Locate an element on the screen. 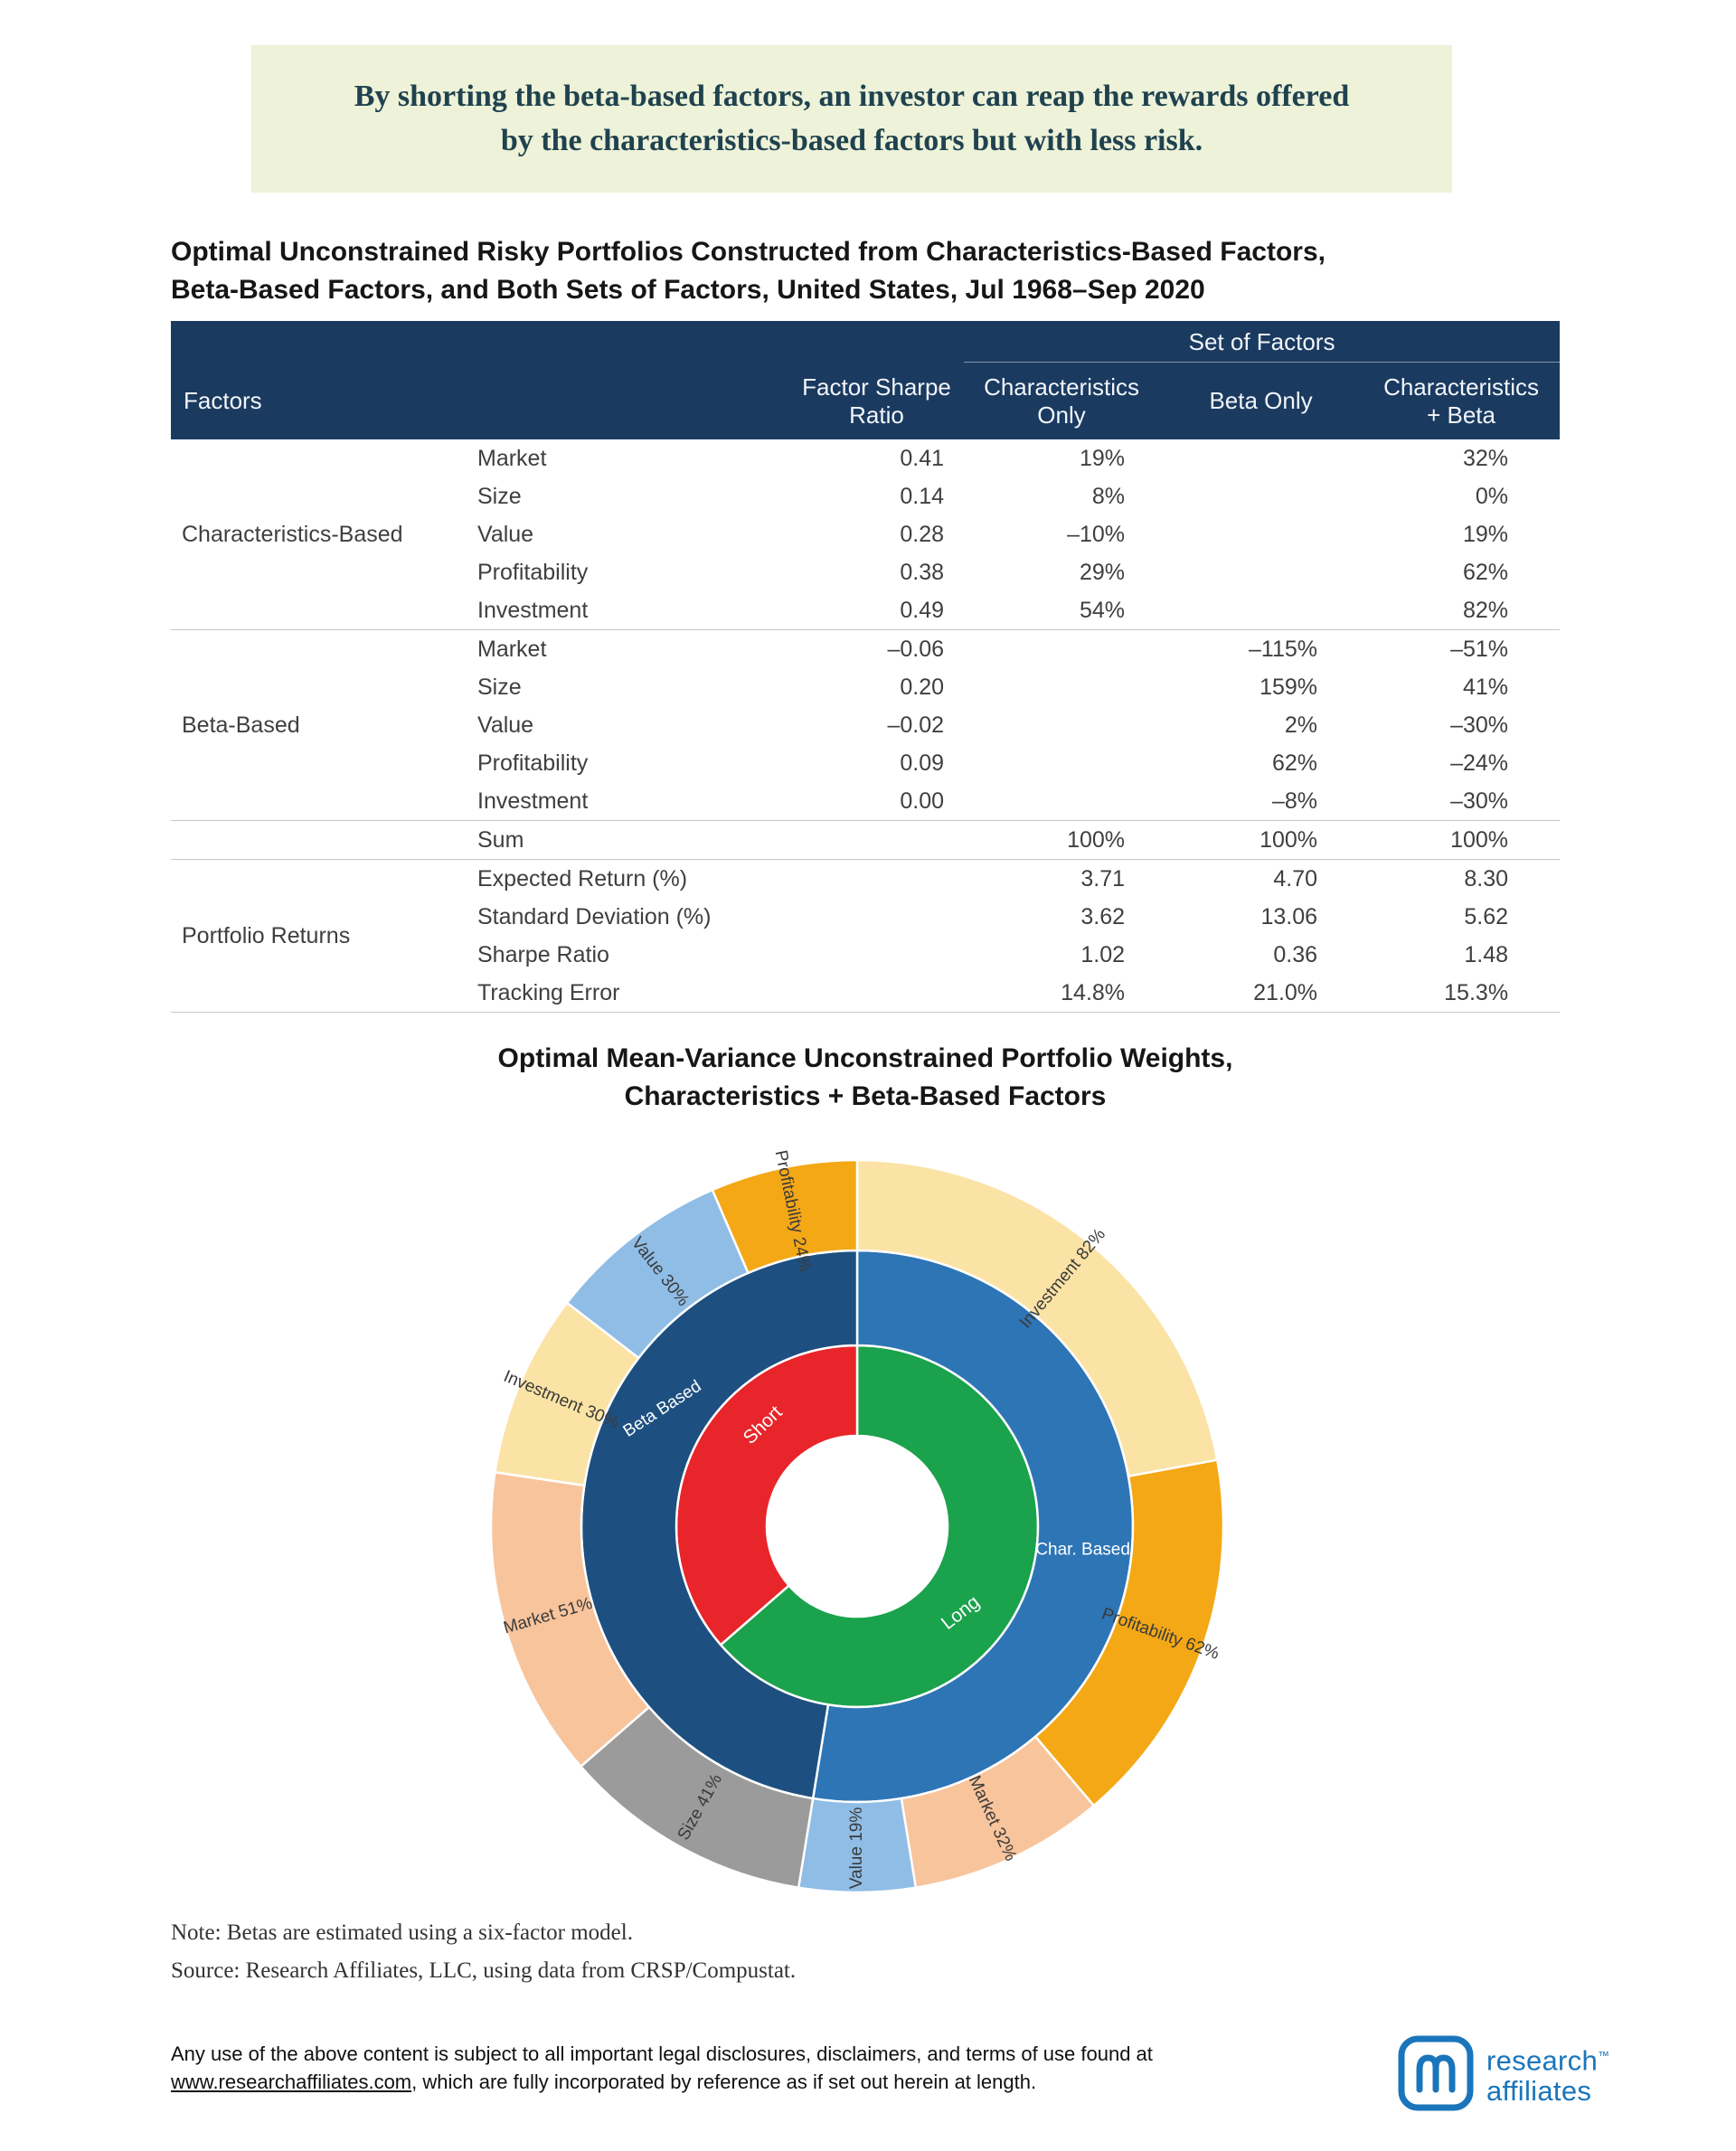 The width and height of the screenshot is (1736, 2151). segment-label: Value 19% is located at coordinates (857, 1848).